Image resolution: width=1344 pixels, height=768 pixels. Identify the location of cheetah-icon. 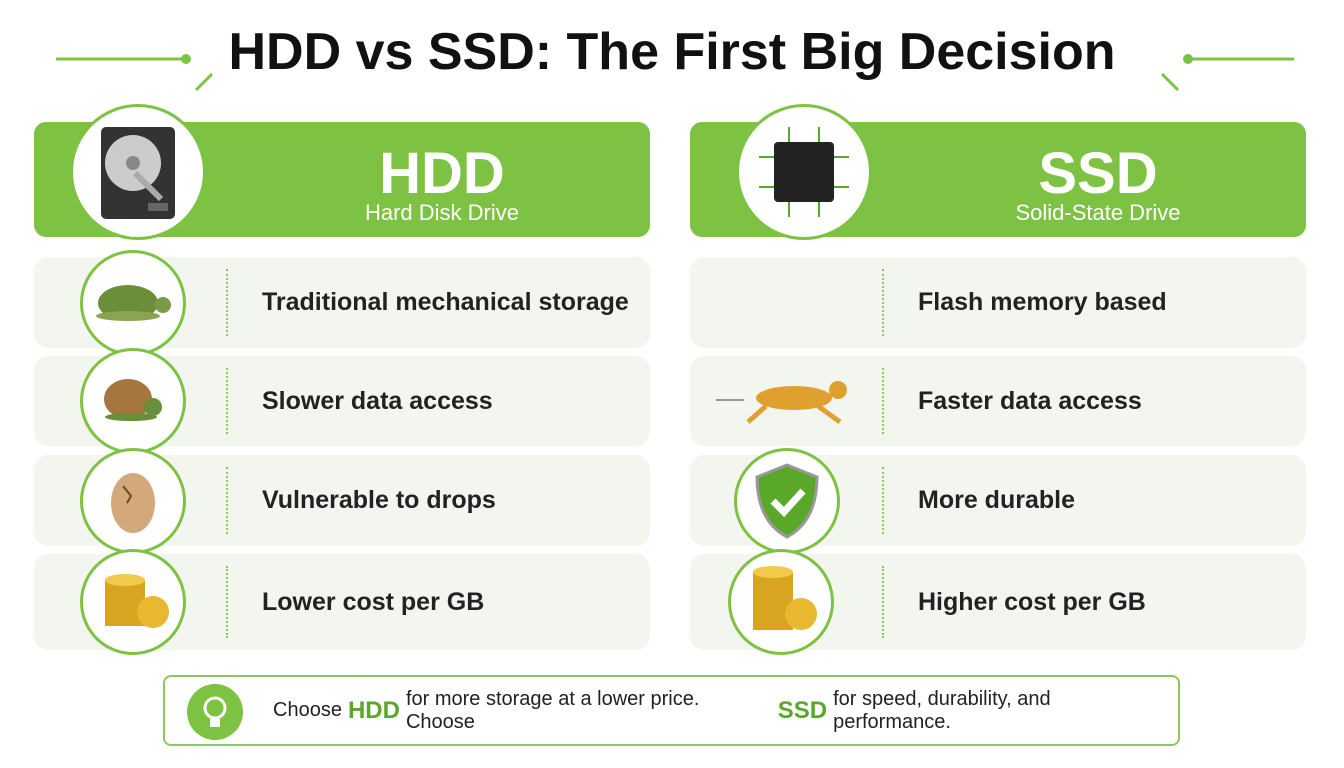
(781, 403).